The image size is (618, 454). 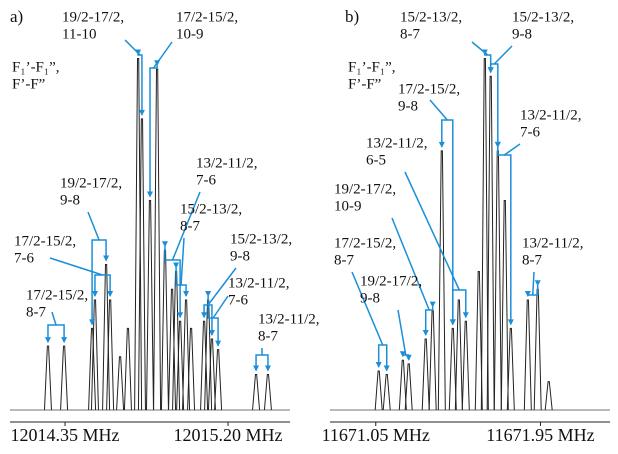 What do you see at coordinates (352, 16) in the screenshot?
I see `panel-title: b)` at bounding box center [352, 16].